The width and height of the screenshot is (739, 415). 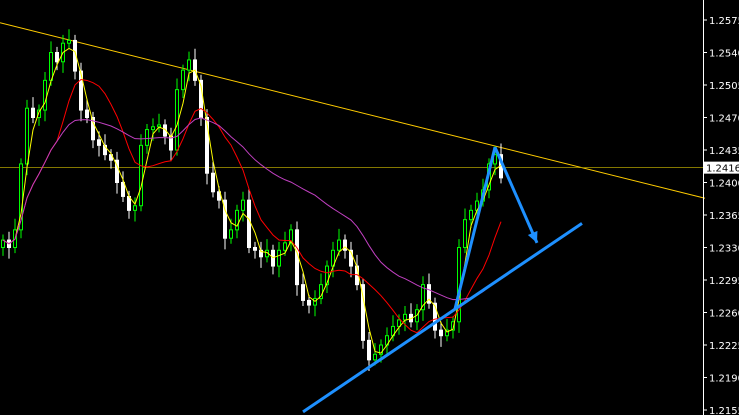 What do you see at coordinates (724, 21) in the screenshot?
I see `axis-tick-label: 1.2575` at bounding box center [724, 21].